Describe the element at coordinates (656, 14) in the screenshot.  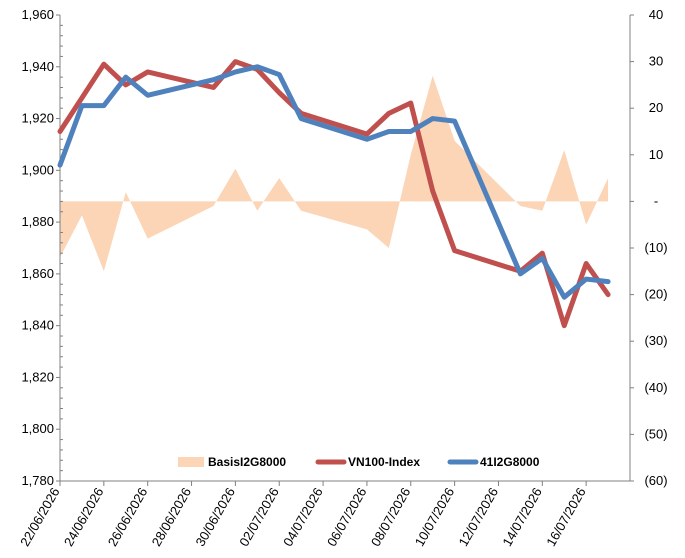
I see `y-right-tick-label: 40` at that location.